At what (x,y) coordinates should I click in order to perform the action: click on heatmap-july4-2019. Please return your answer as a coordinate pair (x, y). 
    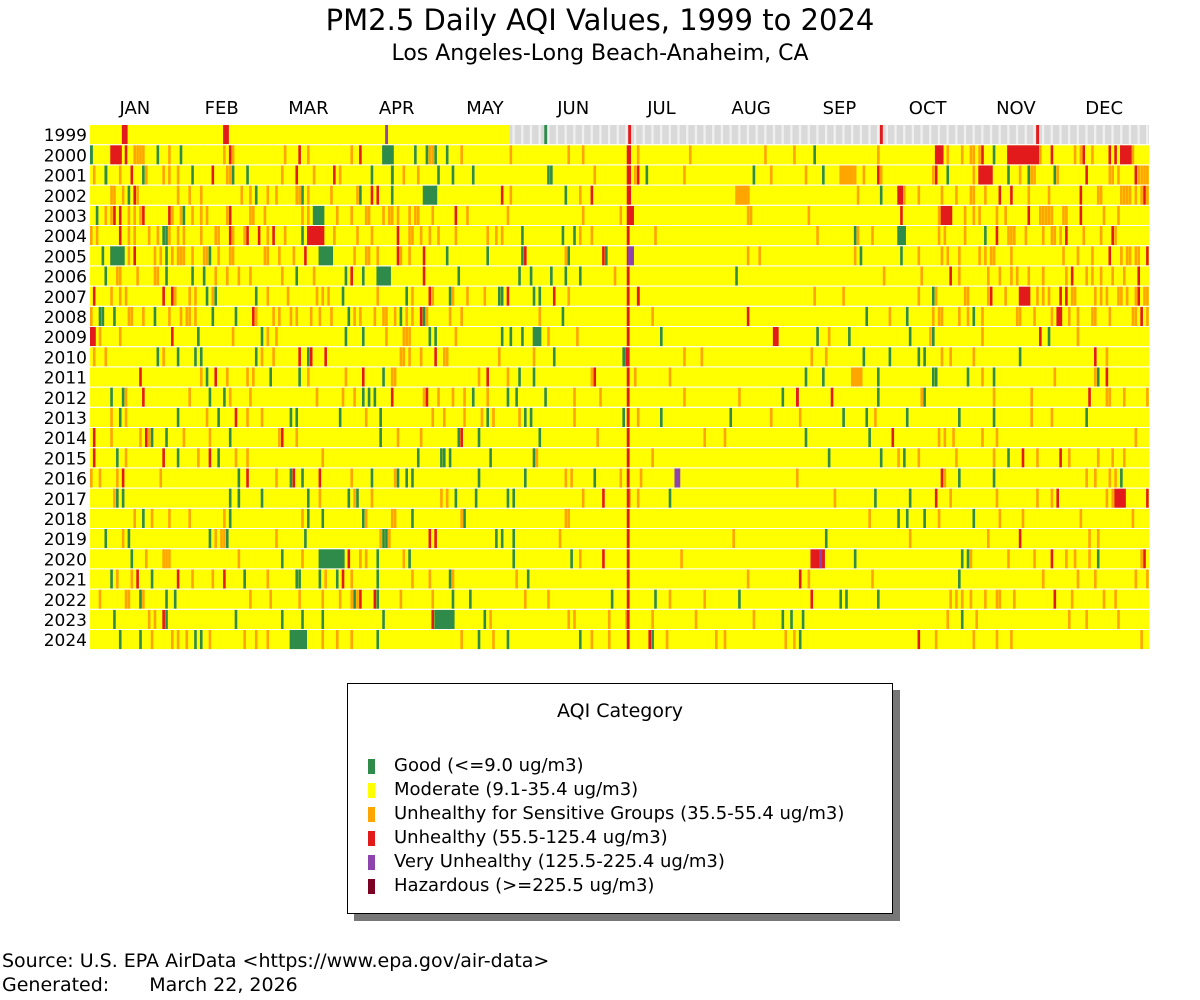
    Looking at the image, I should click on (628, 539).